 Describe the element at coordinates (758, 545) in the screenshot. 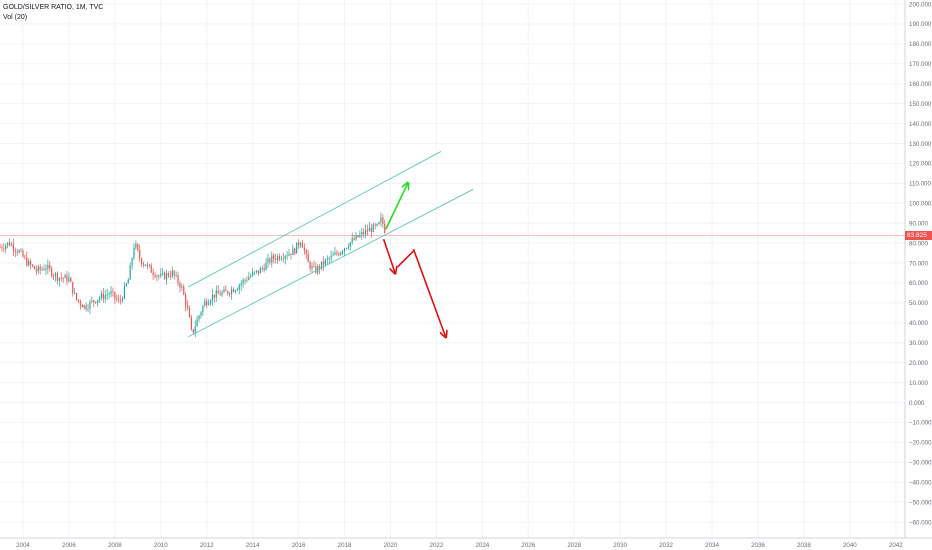

I see `x-tick-label: 2036` at that location.